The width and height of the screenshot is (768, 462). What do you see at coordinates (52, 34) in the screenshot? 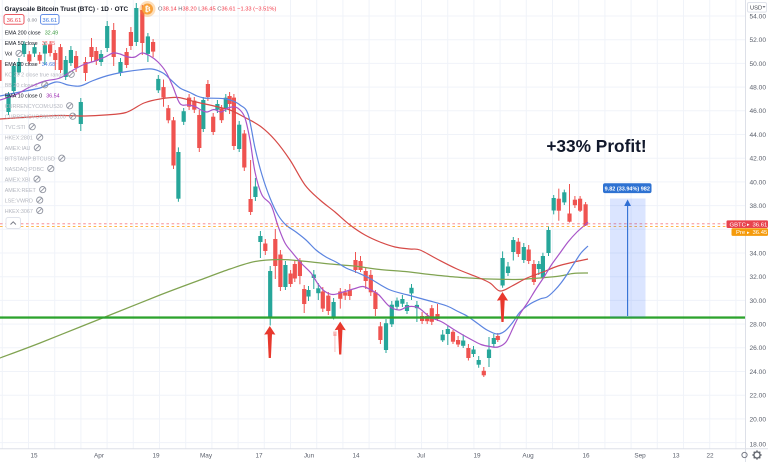
I see `svg-text: 32.49` at bounding box center [52, 34].